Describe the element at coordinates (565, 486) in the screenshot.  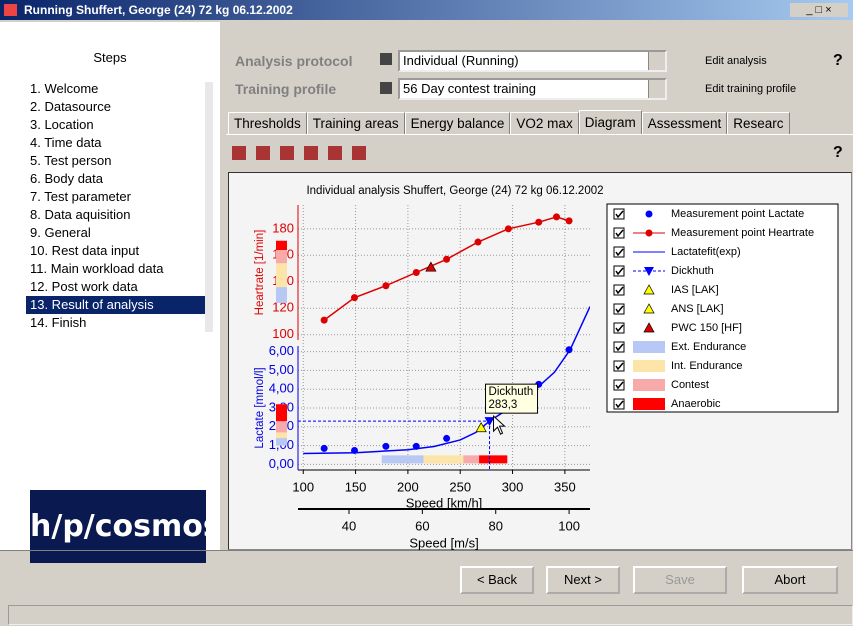
I see `x-tick-label: 350` at that location.